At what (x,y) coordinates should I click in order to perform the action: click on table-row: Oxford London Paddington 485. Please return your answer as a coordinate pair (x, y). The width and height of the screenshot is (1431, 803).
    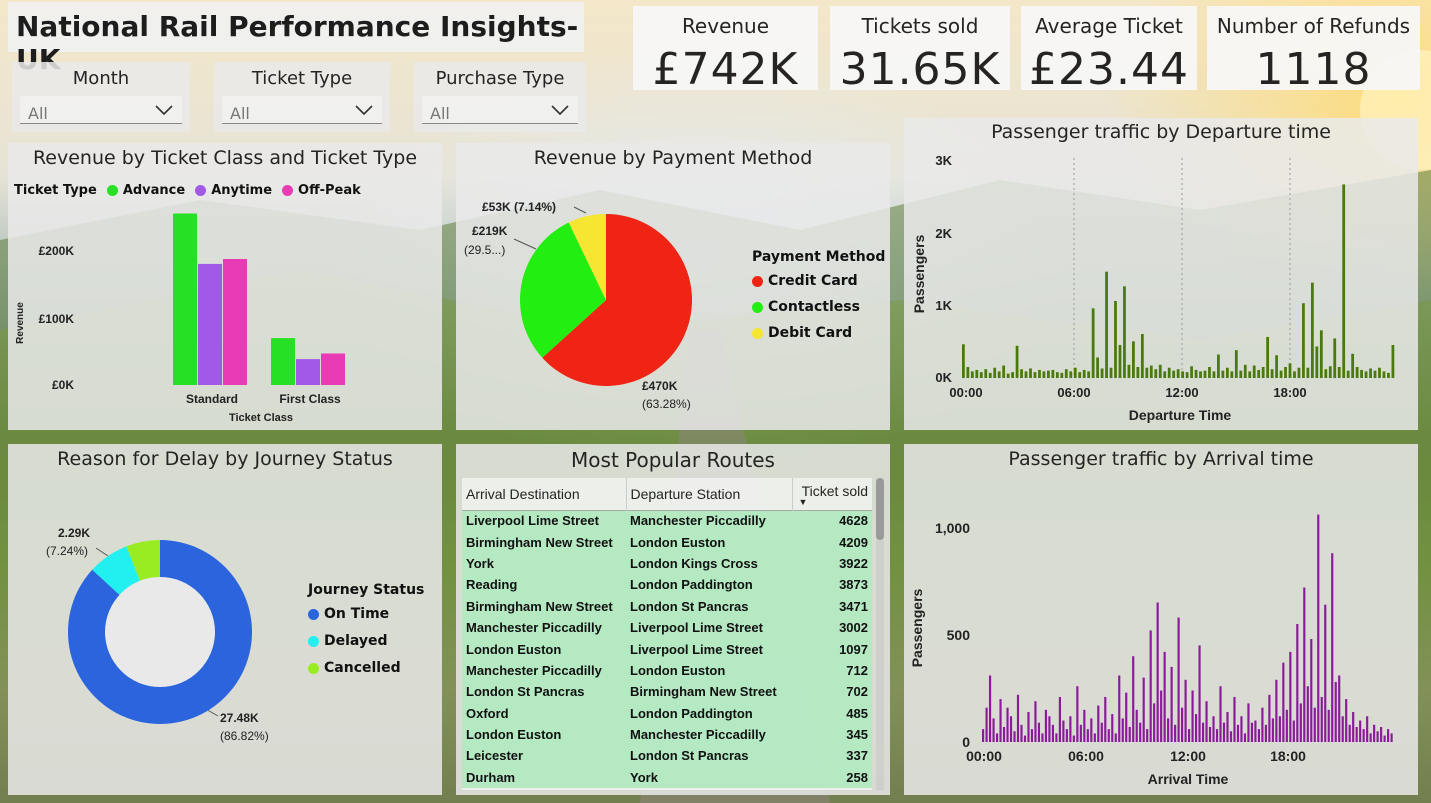
    Looking at the image, I should click on (667, 713).